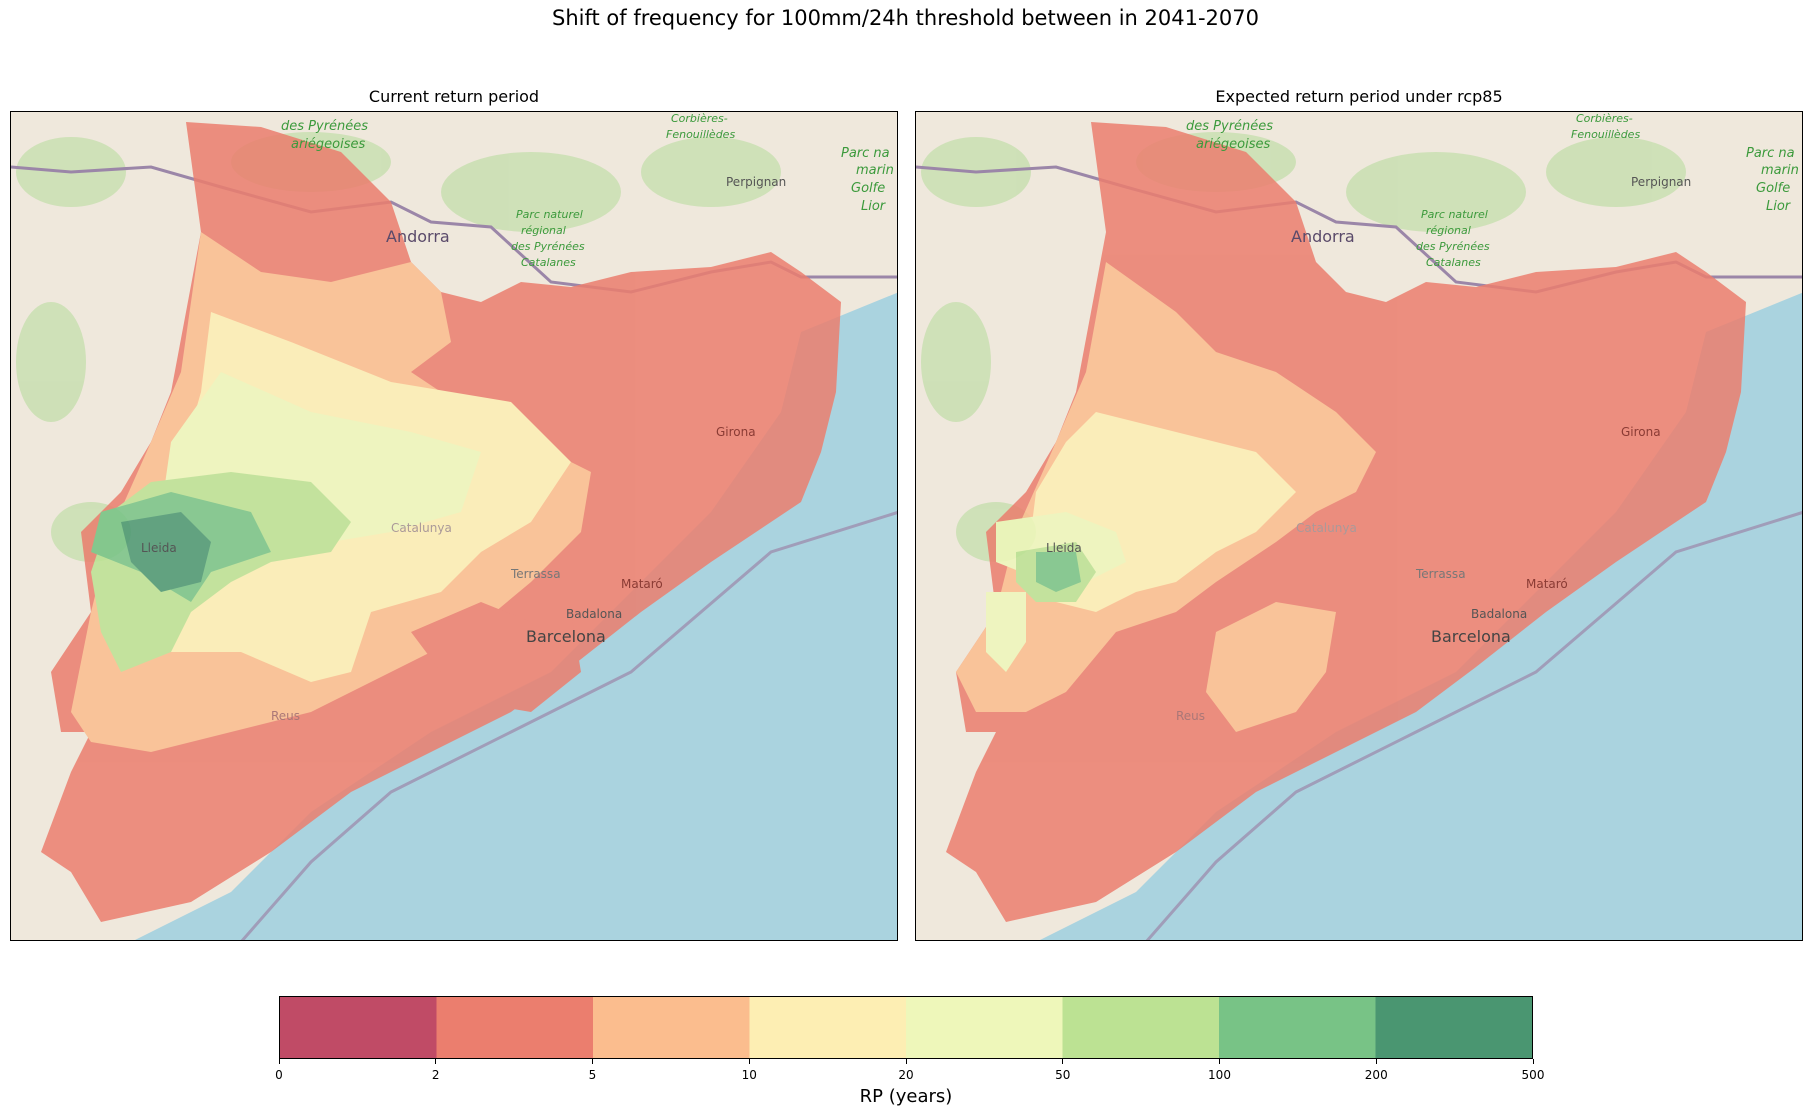 This screenshot has width=1811, height=1117. What do you see at coordinates (592, 1075) in the screenshot?
I see `colorbar-tick-label: 5` at bounding box center [592, 1075].